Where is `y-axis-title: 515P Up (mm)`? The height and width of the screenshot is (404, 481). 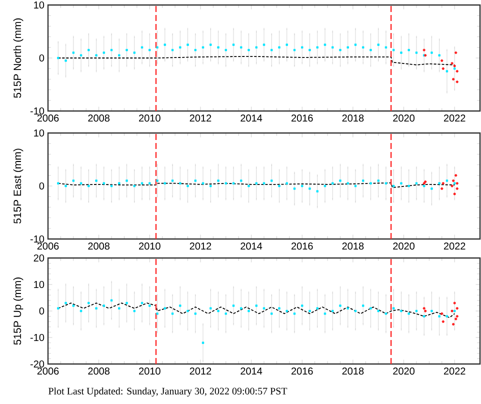
y-axis-title: 515P Up (mm) is located at coordinates (18, 311).